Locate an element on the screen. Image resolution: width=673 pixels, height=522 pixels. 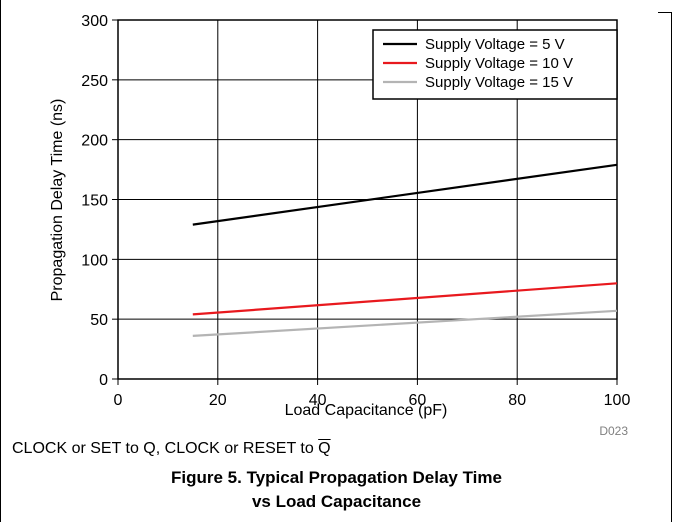
x-axis-label: Load Capacitance (pF) is located at coordinates (366, 410).